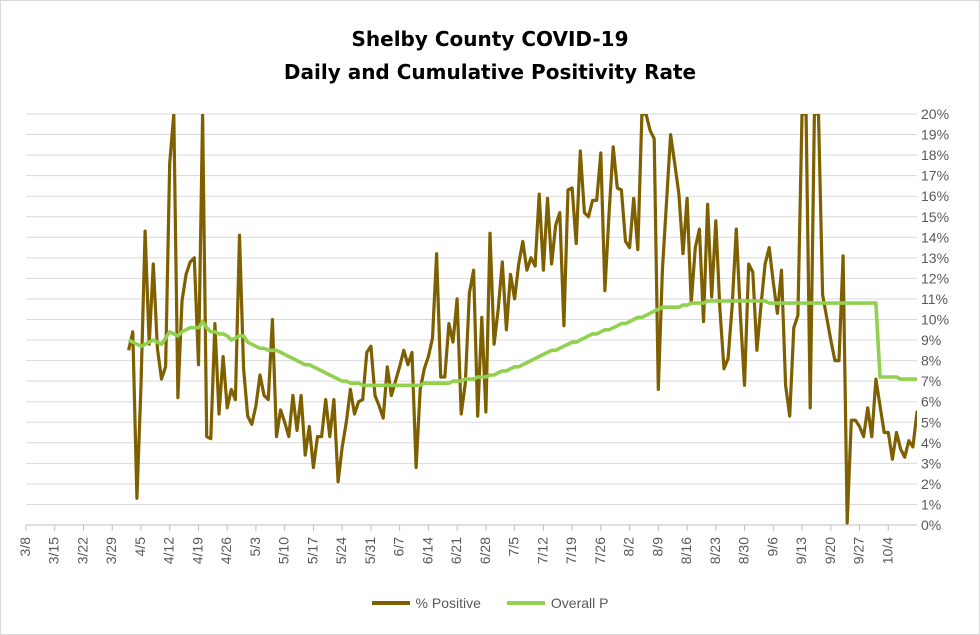 This screenshot has width=980, height=635. What do you see at coordinates (931, 402) in the screenshot?
I see `y-tick-label-6: 6%` at bounding box center [931, 402].